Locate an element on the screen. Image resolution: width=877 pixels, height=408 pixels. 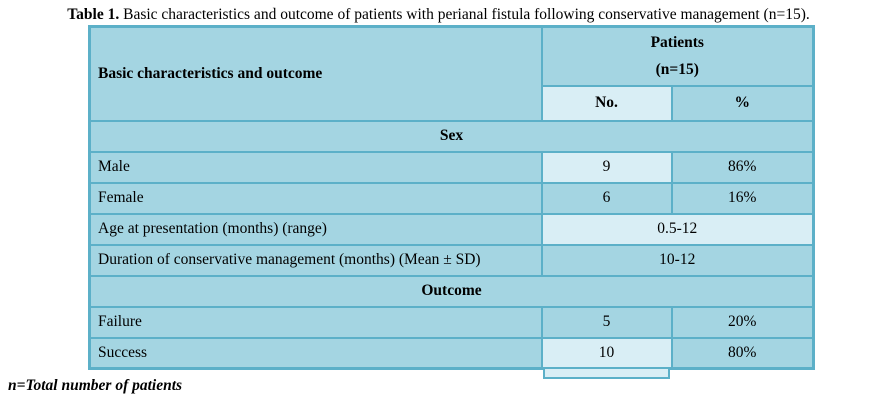
section-row-sex: Sex is located at coordinates (451, 136).